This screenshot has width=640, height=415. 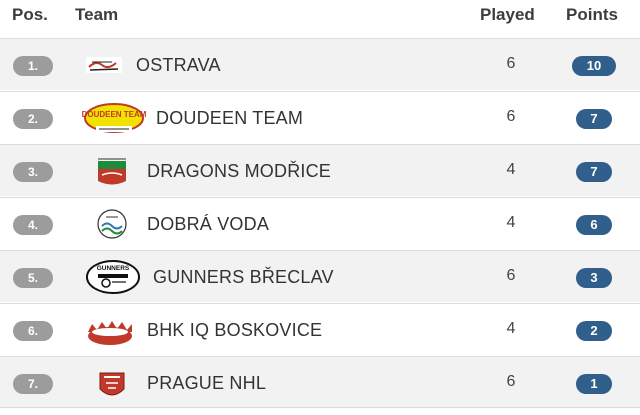 What do you see at coordinates (112, 383) in the screenshot?
I see `prague-nhl-logo` at bounding box center [112, 383].